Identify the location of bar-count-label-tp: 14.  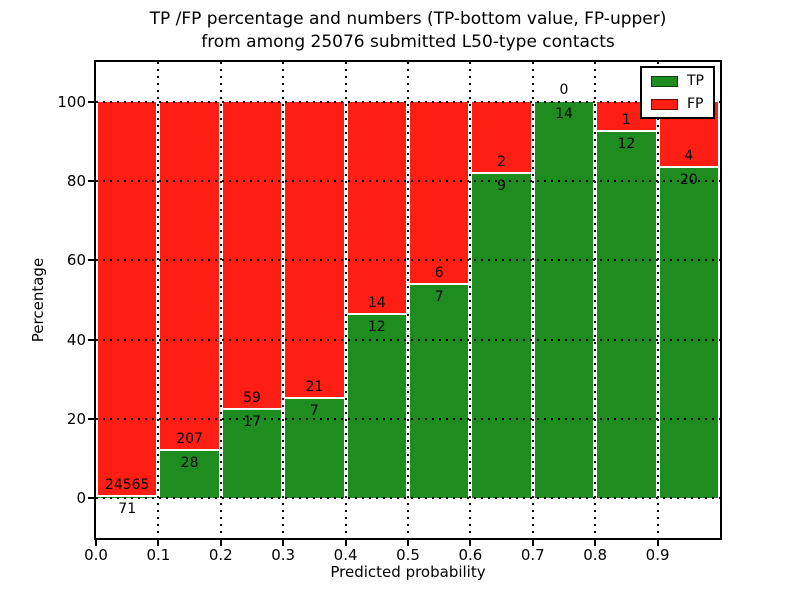
(564, 113).